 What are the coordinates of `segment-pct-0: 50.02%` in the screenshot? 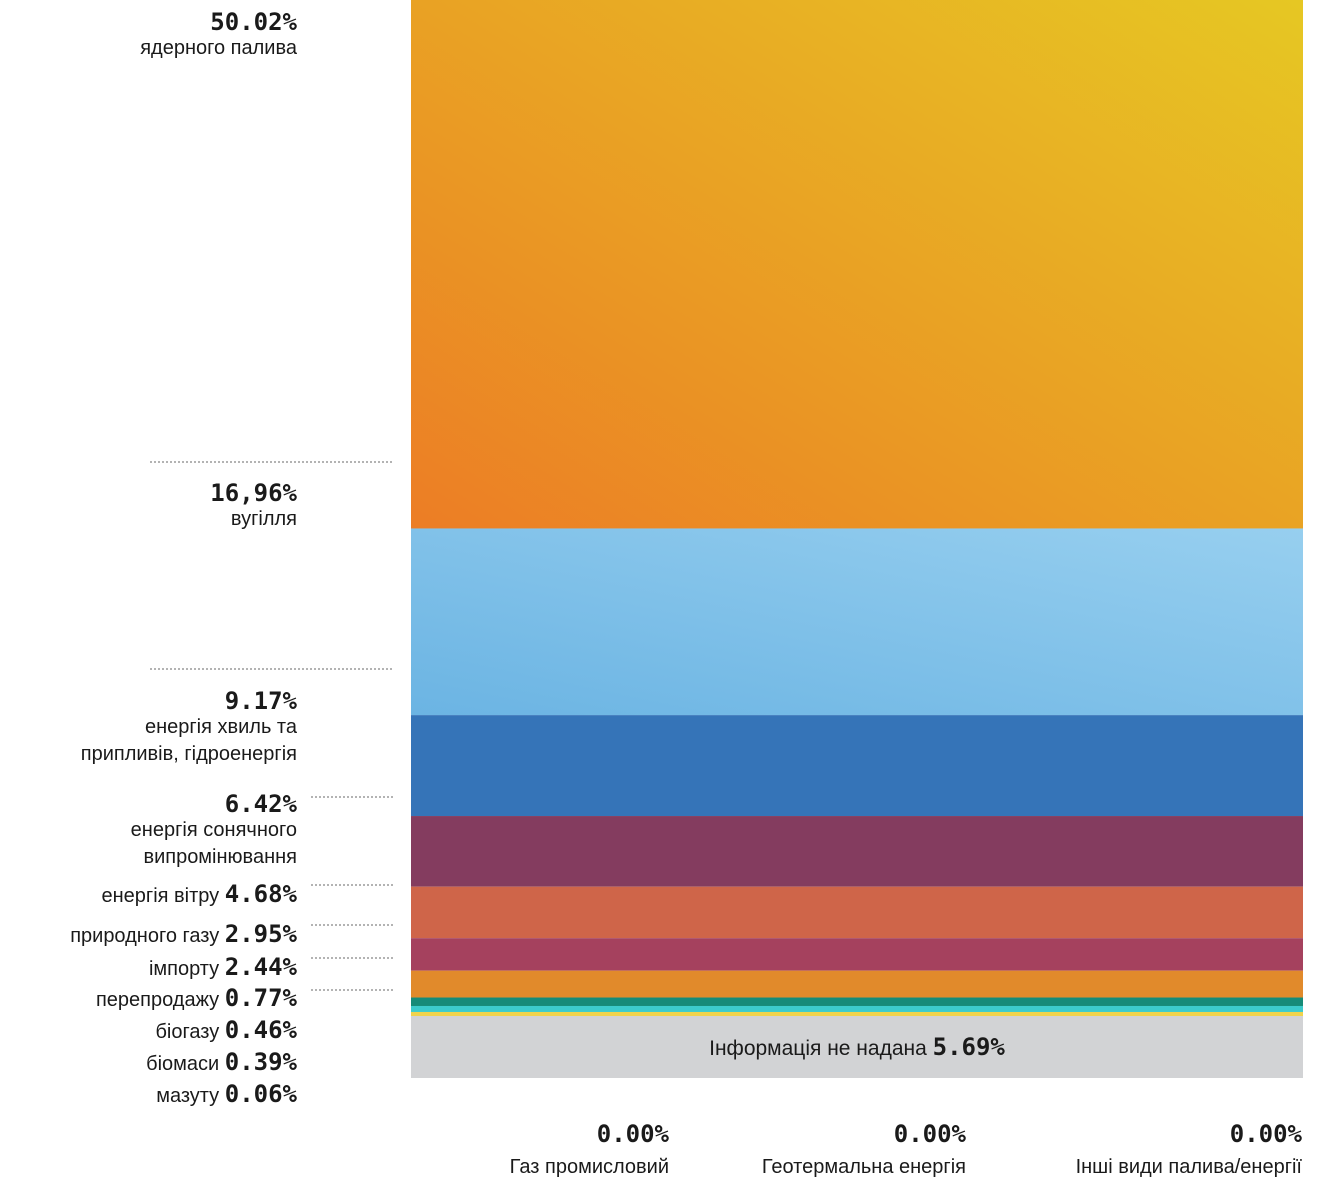 It's located at (253, 22).